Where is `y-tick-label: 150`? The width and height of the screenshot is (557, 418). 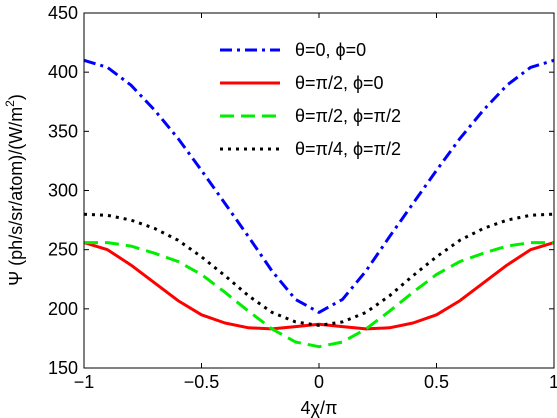
y-tick-label: 150 is located at coordinates (63, 368).